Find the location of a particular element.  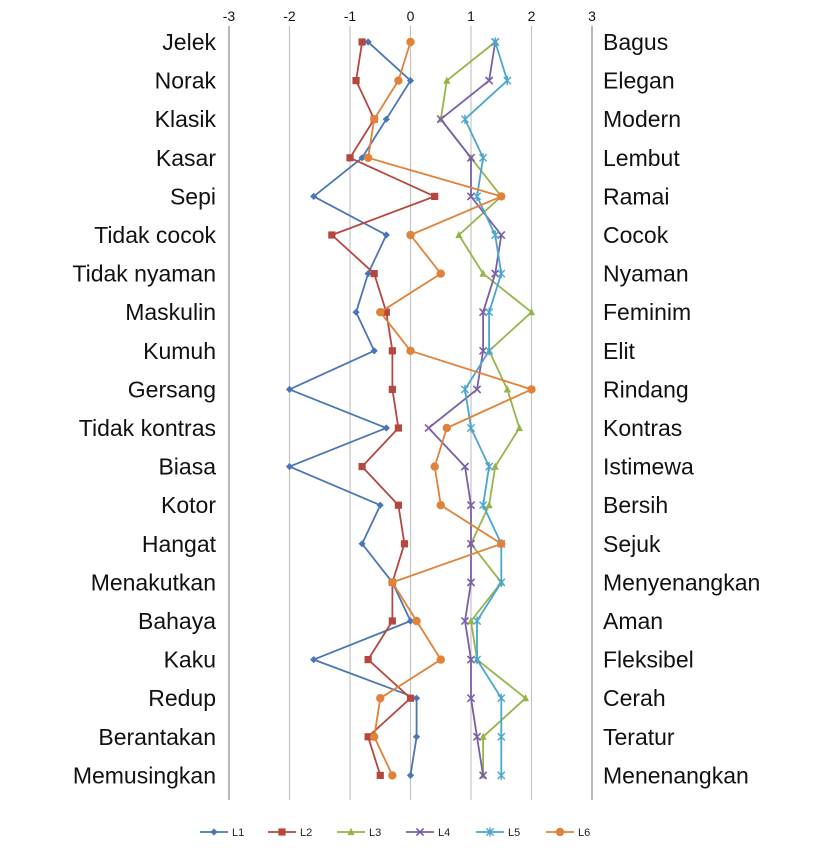

series-line-L1 is located at coordinates (353, 408).